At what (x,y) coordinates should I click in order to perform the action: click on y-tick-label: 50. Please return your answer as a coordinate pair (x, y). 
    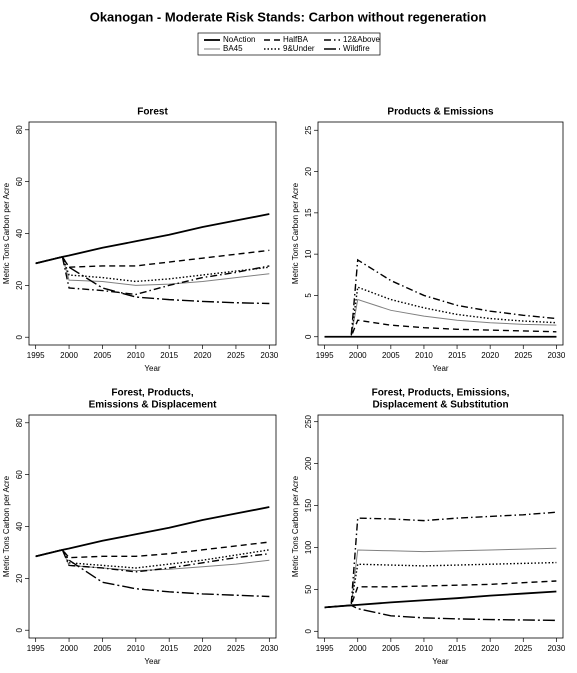
    Looking at the image, I should click on (308, 588).